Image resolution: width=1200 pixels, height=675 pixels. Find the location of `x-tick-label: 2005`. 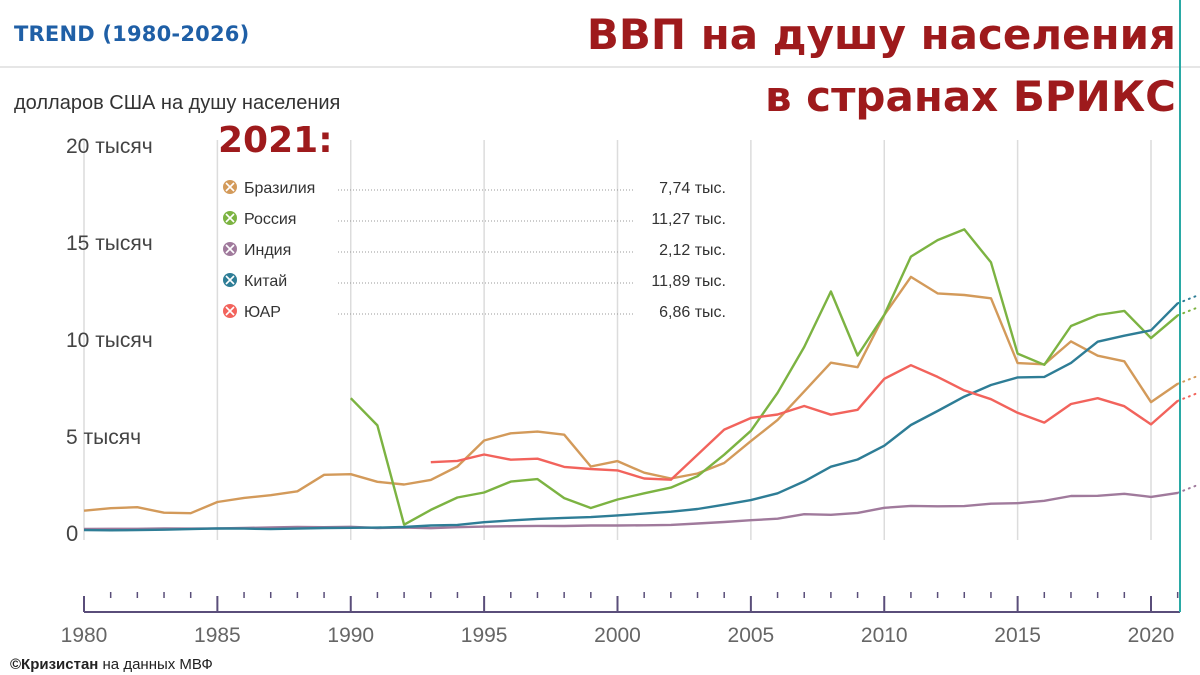

x-tick-label: 2005 is located at coordinates (751, 635).